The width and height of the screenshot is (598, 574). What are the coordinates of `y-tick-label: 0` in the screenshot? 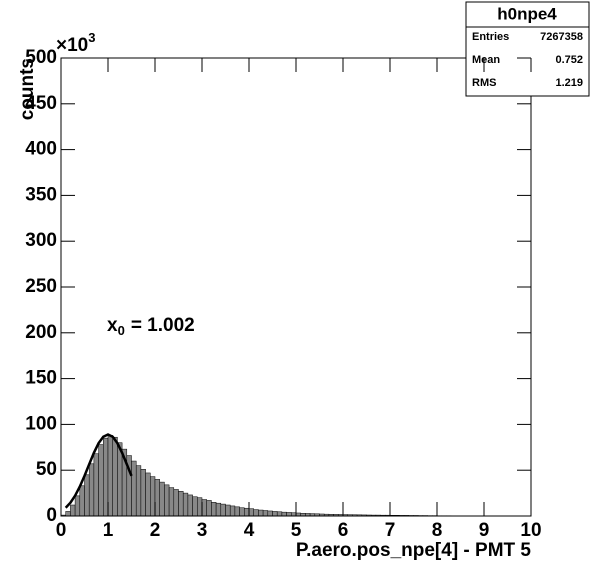 It's located at (51, 515).